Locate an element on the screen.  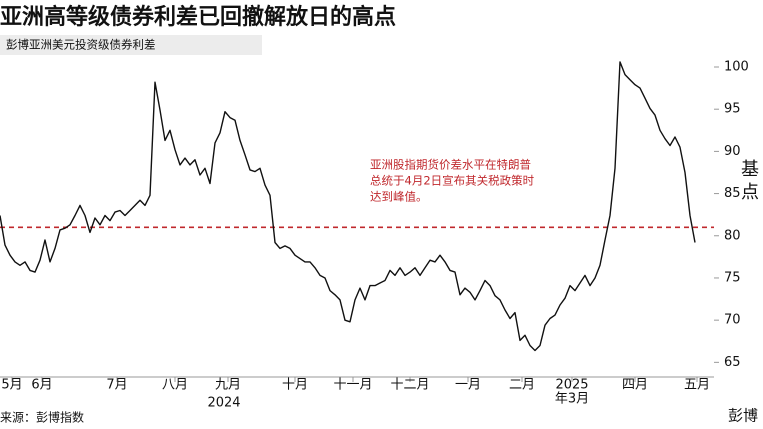
chart-title: 亚洲高等级债券利差已回撤解放日的高点 is located at coordinates (198, 17).